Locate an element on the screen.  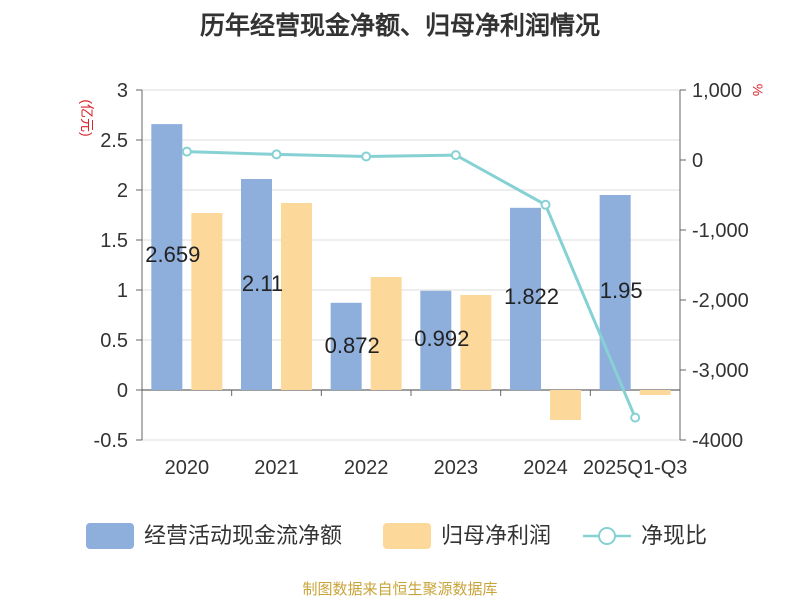
x-tick-label: 2024 is located at coordinates (545, 468).